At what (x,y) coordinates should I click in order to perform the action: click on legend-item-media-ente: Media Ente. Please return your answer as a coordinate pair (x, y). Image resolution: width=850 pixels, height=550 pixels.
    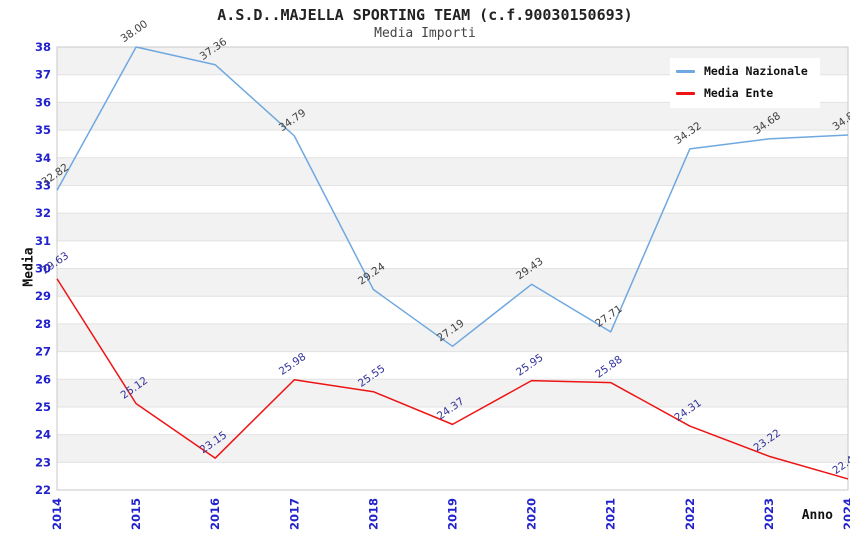
    Looking at the image, I should click on (742, 93).